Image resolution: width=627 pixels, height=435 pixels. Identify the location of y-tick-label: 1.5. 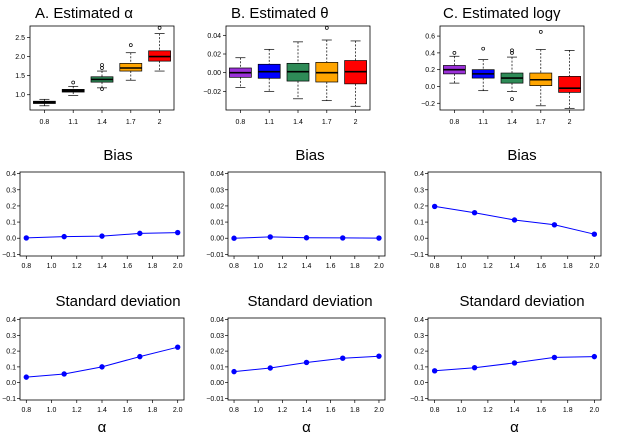
(20, 76).